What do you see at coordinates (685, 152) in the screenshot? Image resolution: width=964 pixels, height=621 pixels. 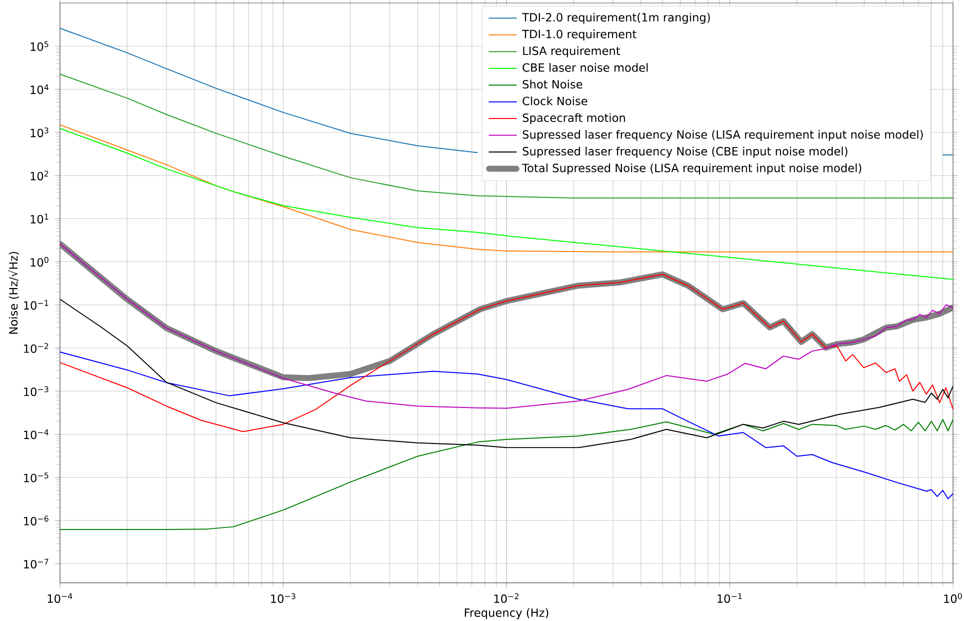 I see `legend-label: Supressed laser frequency Noise (CBE input noise model)` at bounding box center [685, 152].